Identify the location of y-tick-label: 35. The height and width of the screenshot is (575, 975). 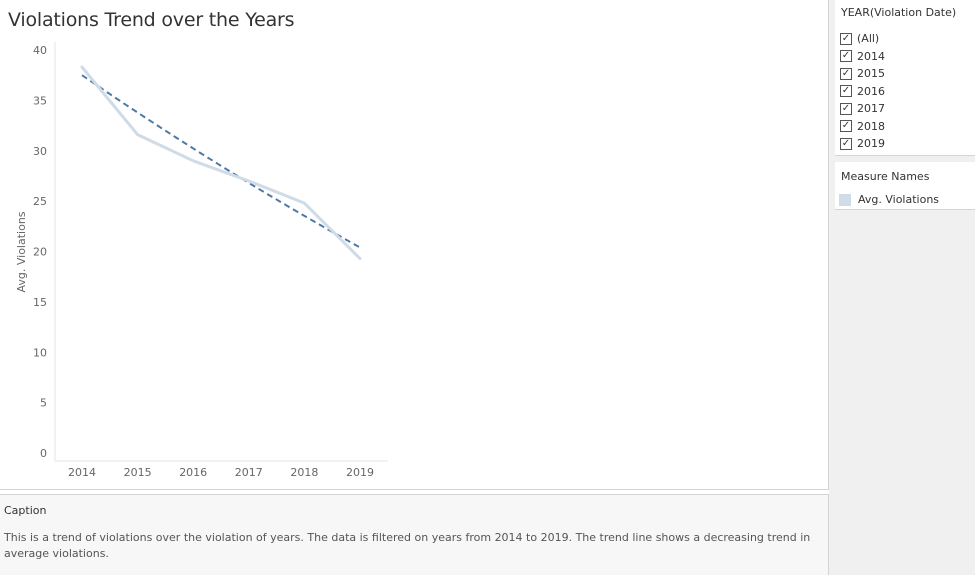
(40, 100).